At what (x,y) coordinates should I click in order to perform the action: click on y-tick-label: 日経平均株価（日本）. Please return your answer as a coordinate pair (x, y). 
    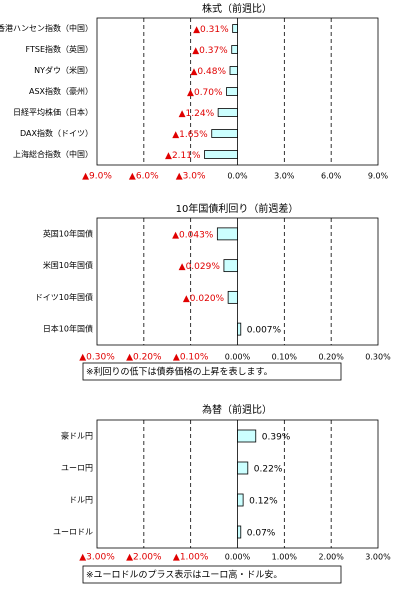
    Looking at the image, I should click on (53, 112).